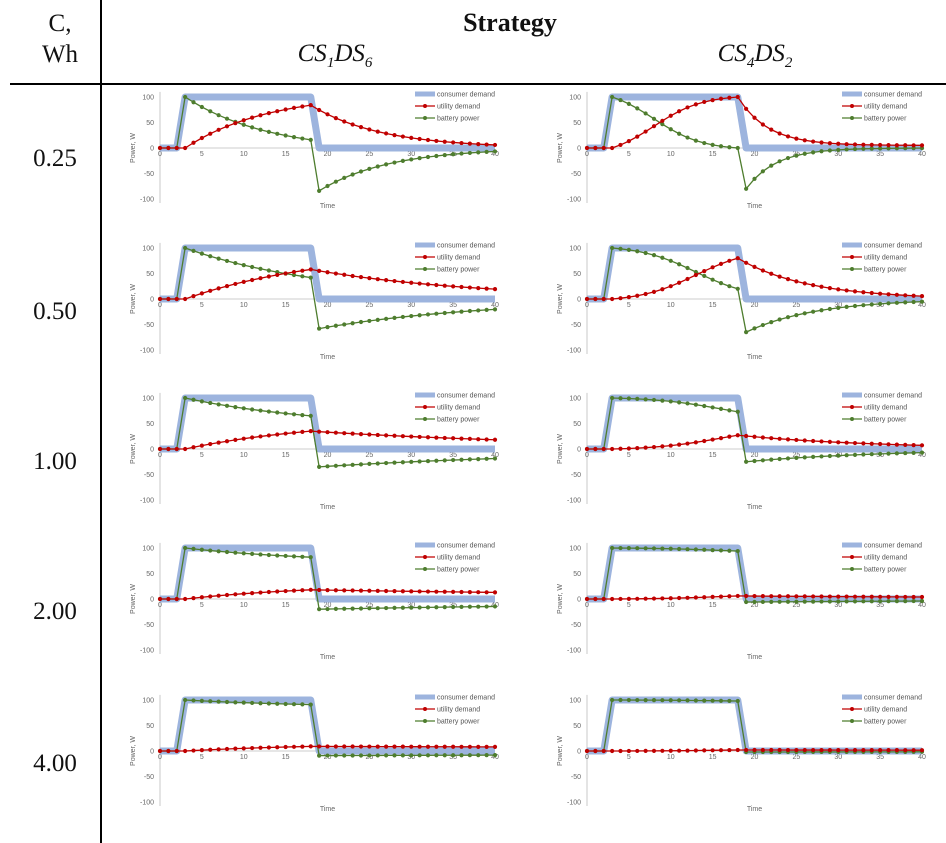  I want to click on x-axis-label: Time, so click(327, 357).